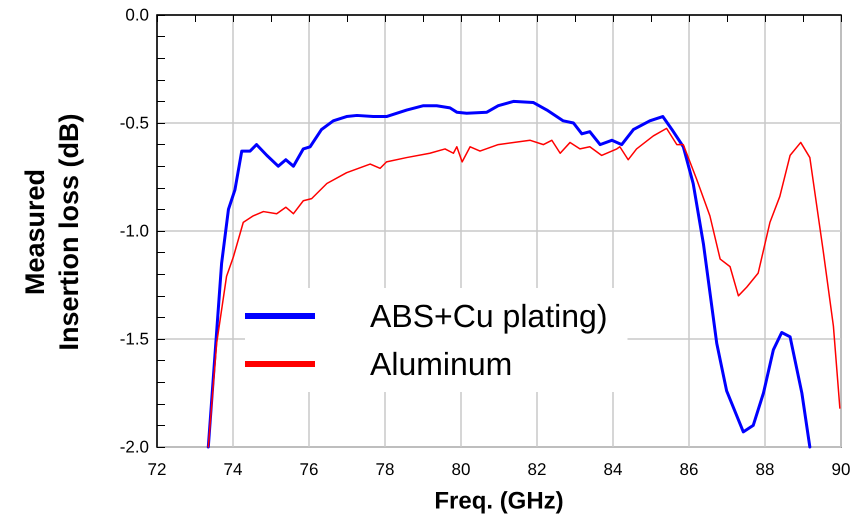  I want to click on x-tick-label: 86, so click(689, 469).